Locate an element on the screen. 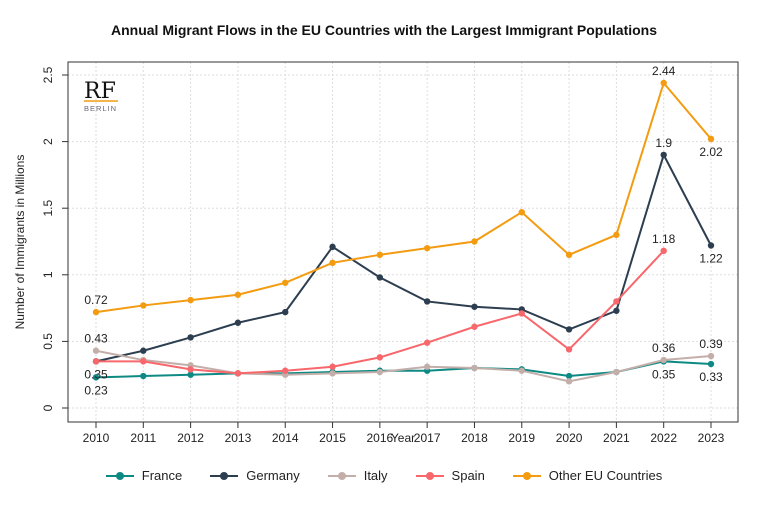 The height and width of the screenshot is (512, 768). logo-sub: BERLIN is located at coordinates (100, 108).